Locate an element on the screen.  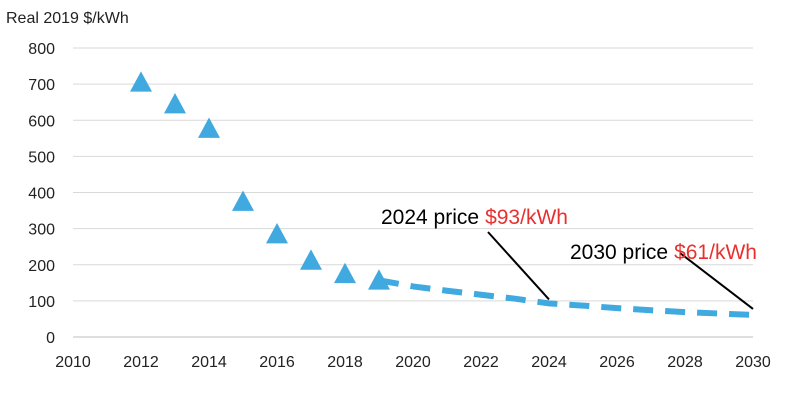
x-tick-label: 2018 is located at coordinates (345, 362).